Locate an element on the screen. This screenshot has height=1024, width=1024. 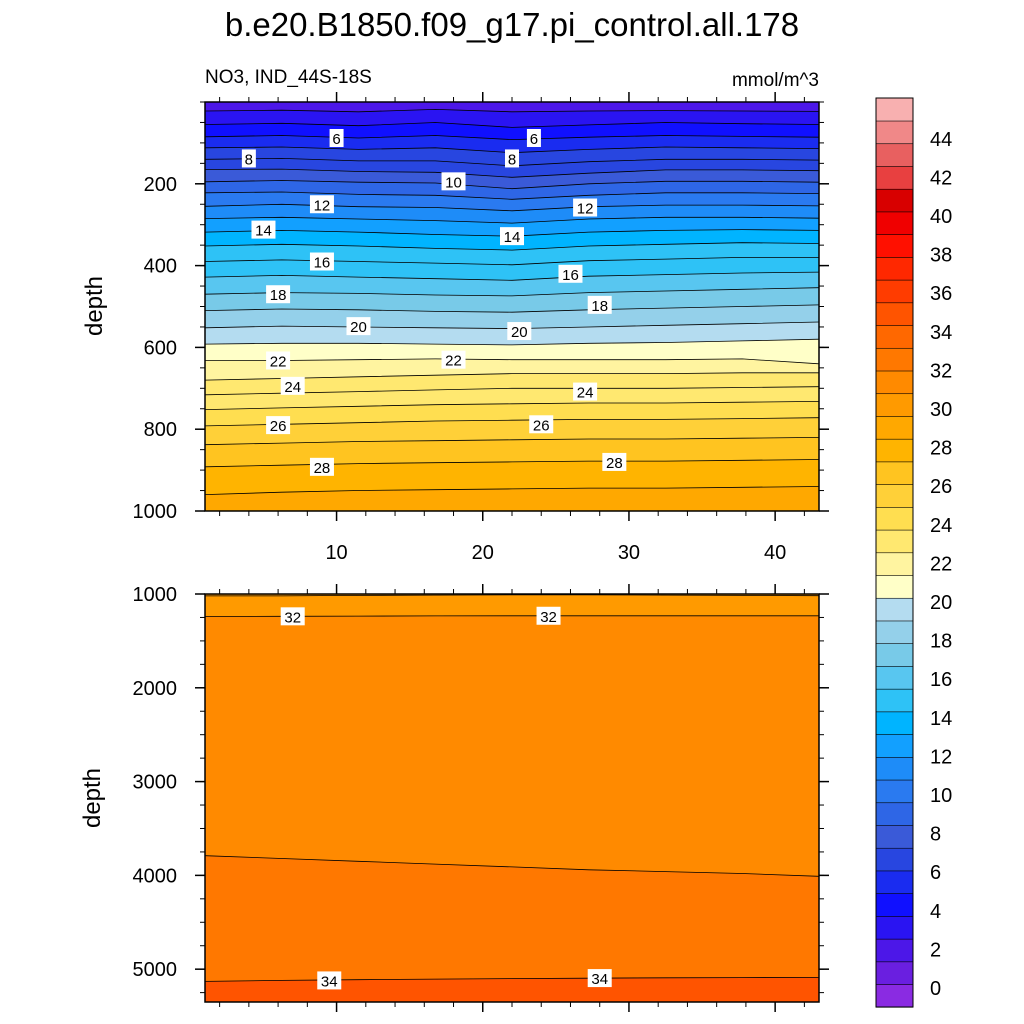
colorbar-tick-label: 18 is located at coordinates (941, 642).